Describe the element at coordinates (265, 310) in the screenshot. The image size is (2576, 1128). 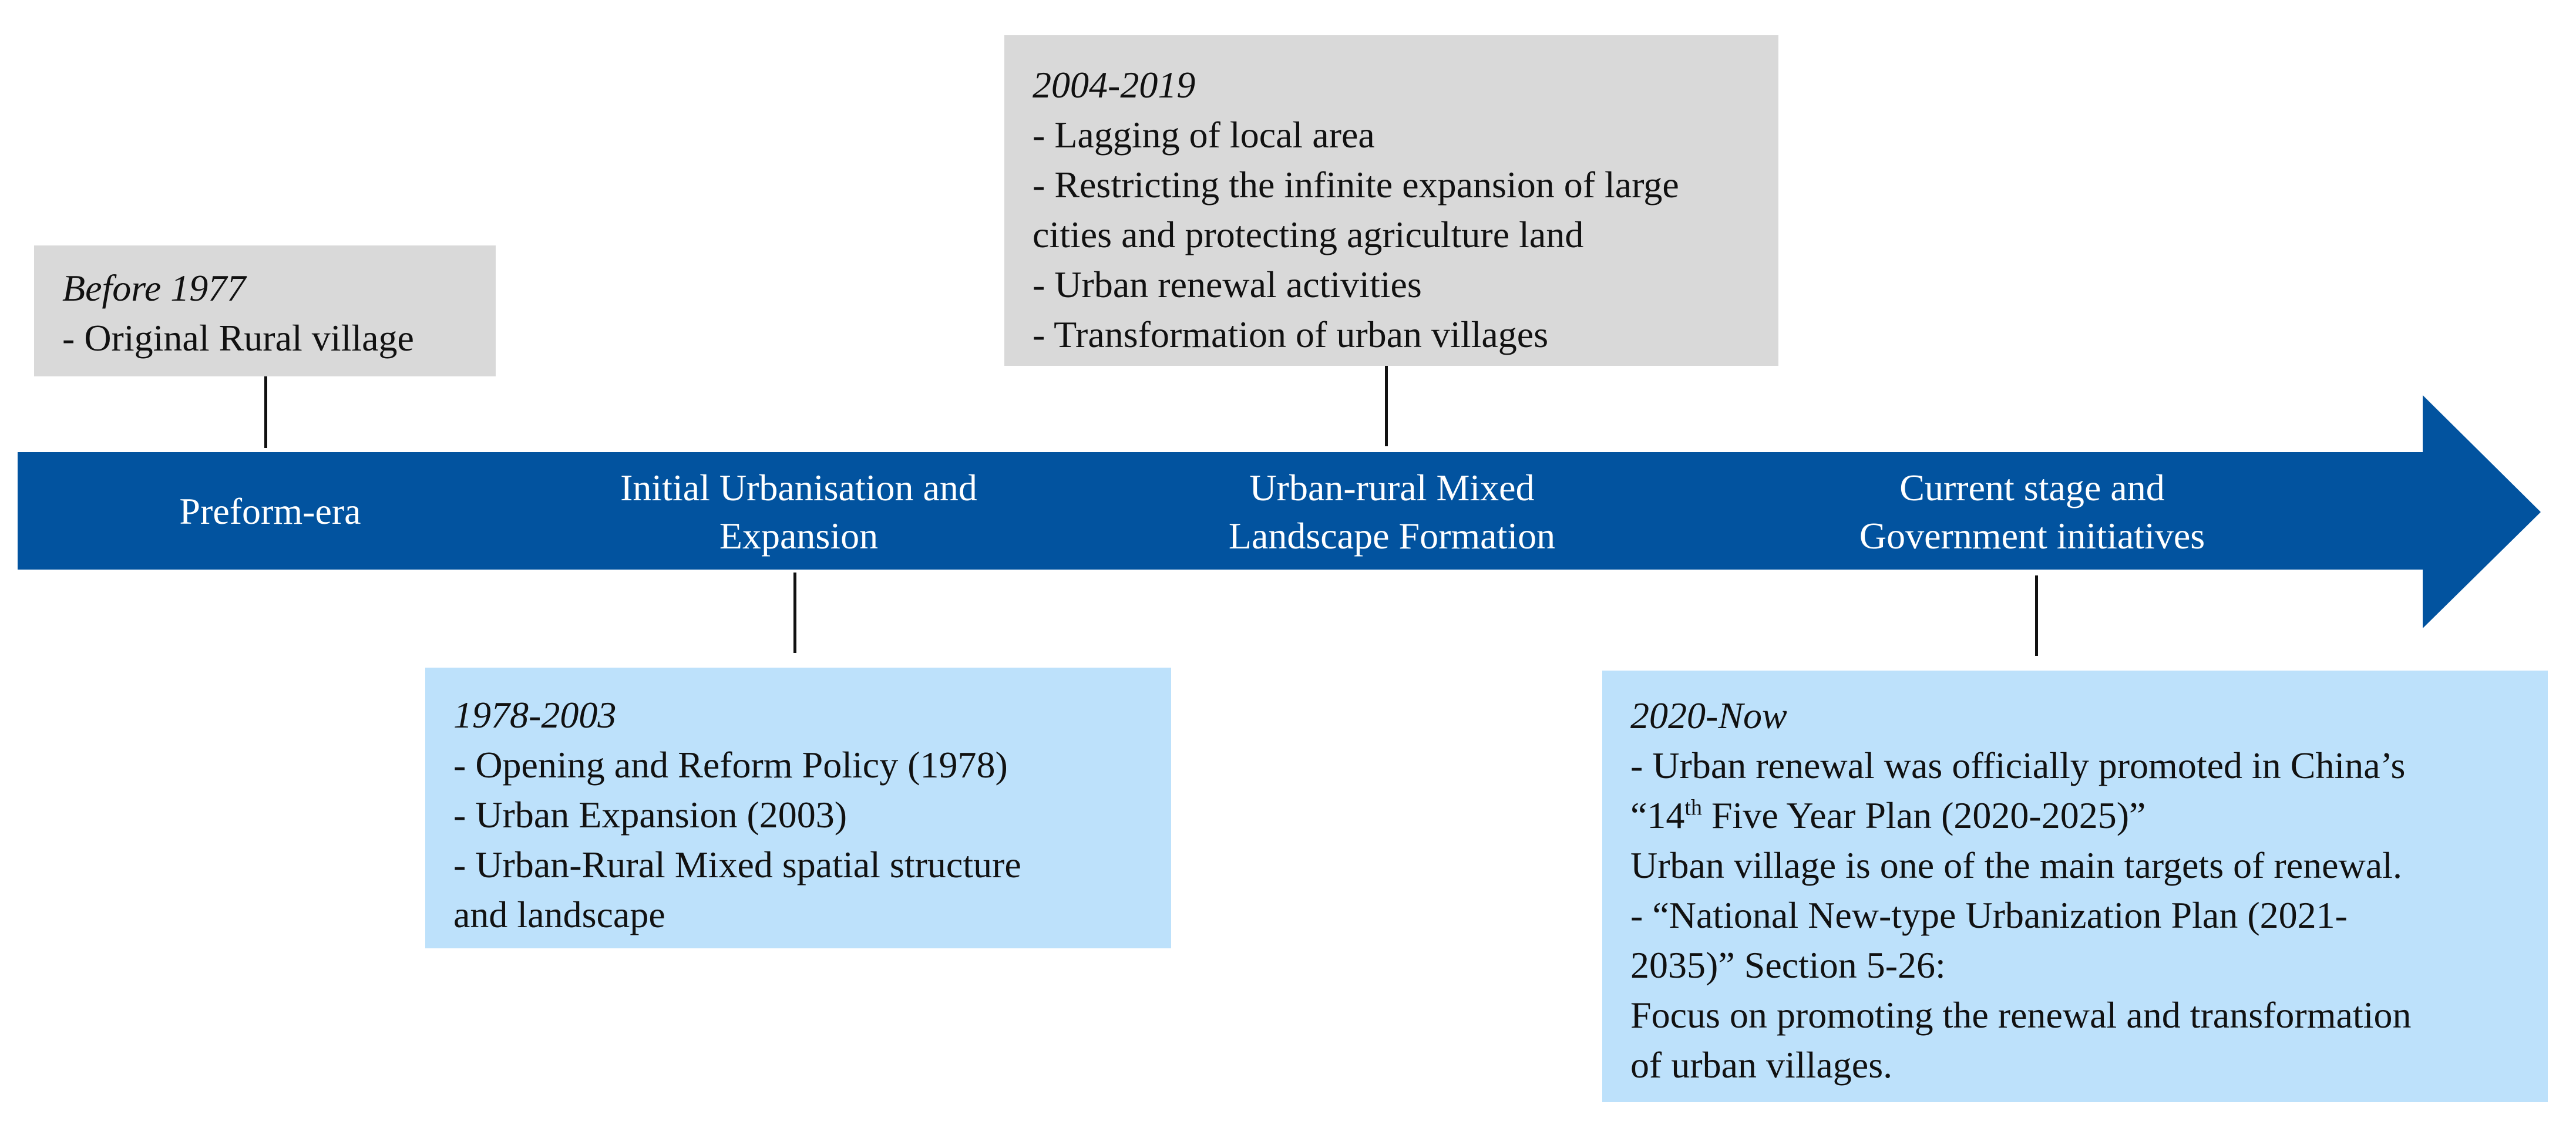
I see `period-box-before-1977: Before 1977 - Original Rural village` at that location.